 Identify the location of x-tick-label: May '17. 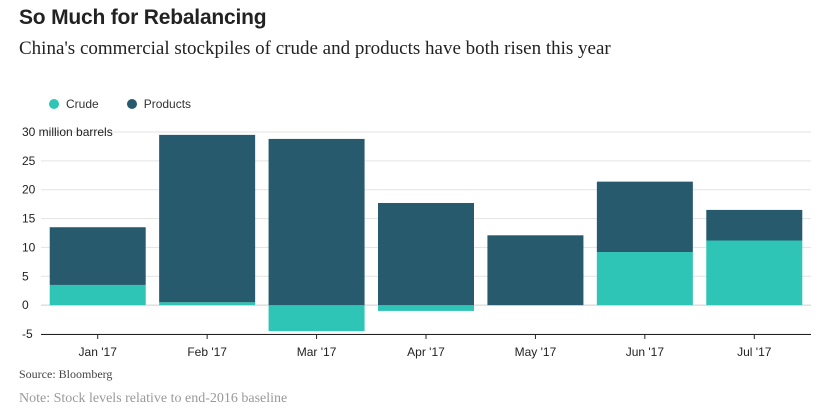
(536, 352).